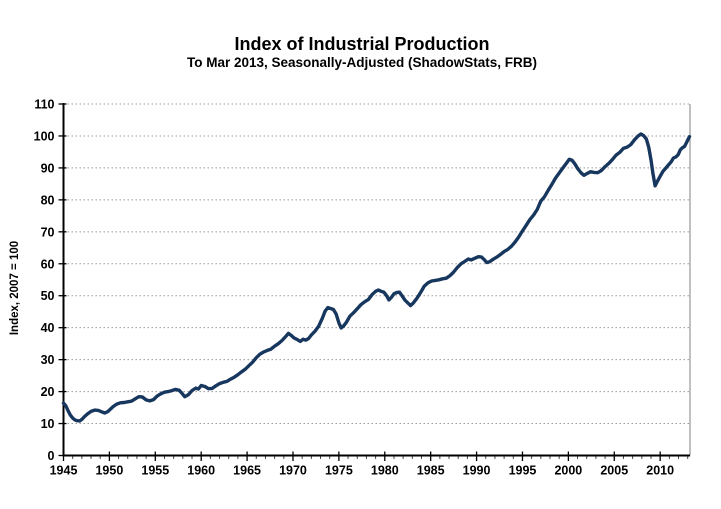 The width and height of the screenshot is (721, 509). Describe the element at coordinates (614, 471) in the screenshot. I see `x-tick-label: 2005` at that location.